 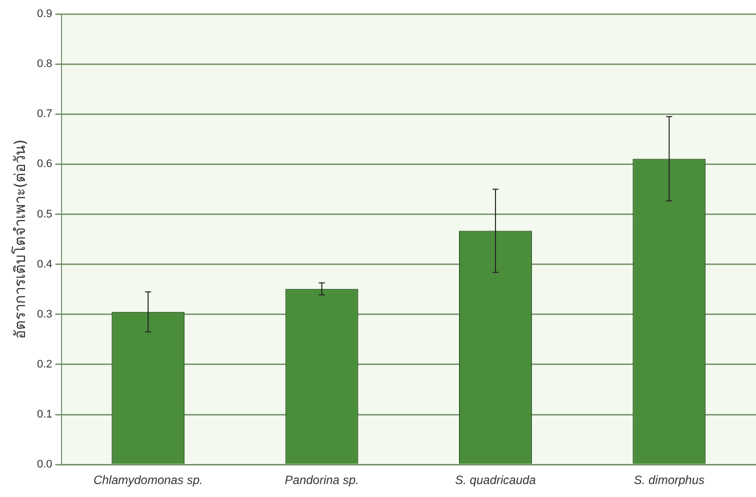 What do you see at coordinates (148, 480) in the screenshot?
I see `x-tick-label: Chlamydomonas sp.` at bounding box center [148, 480].